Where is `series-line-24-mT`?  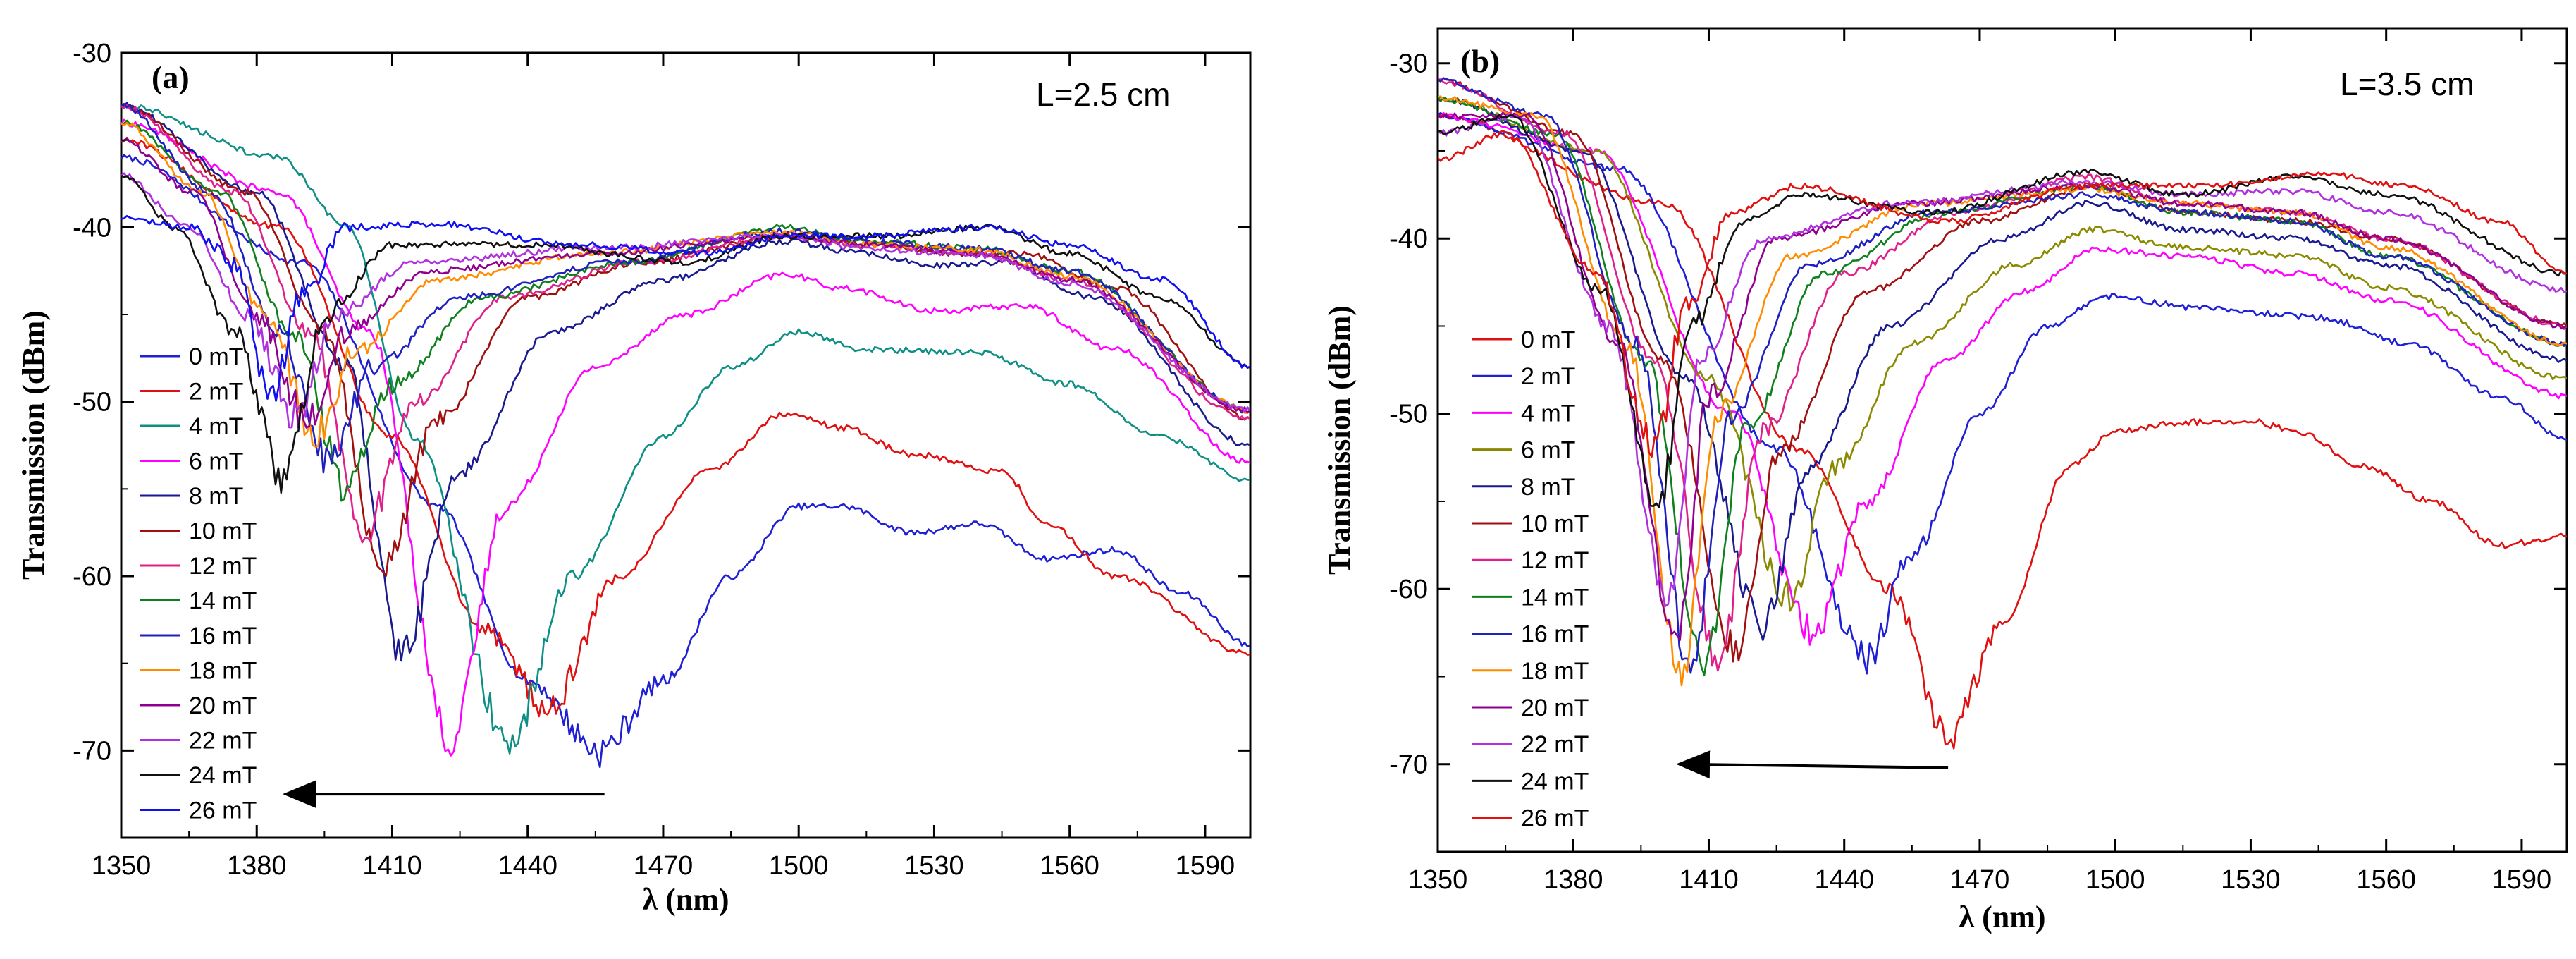
series-line-24-mT is located at coordinates (686, 334).